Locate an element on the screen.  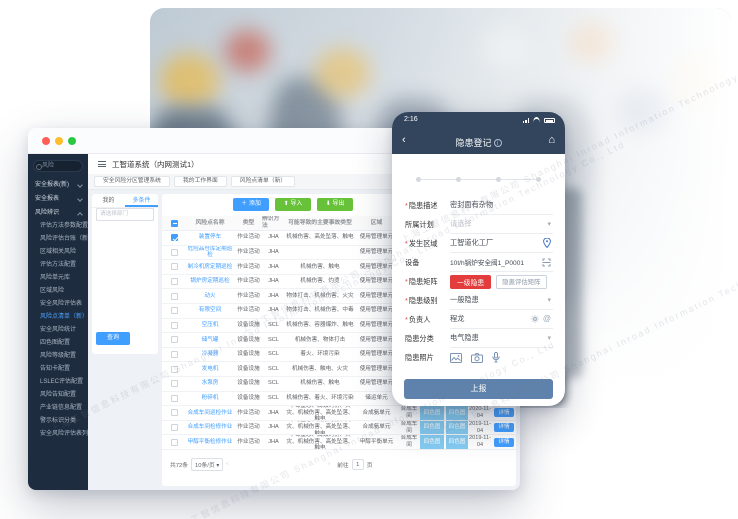
import-button: ⬆ 导入 is located at coordinates (293, 204).